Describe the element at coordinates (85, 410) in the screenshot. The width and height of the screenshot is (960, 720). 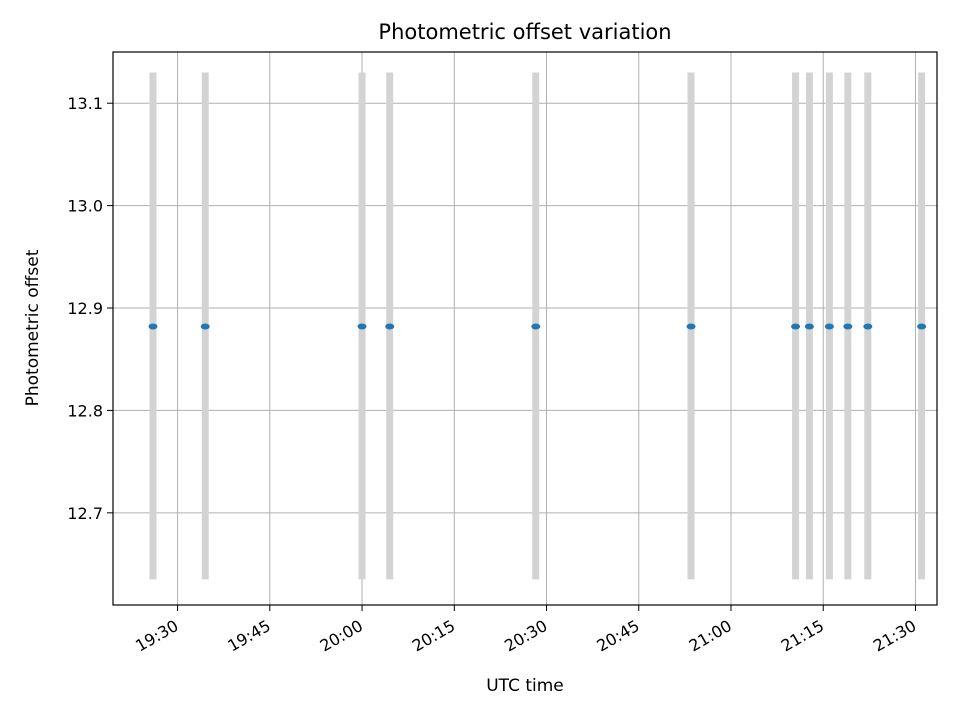
I see `y-tick-label: 12.8` at that location.